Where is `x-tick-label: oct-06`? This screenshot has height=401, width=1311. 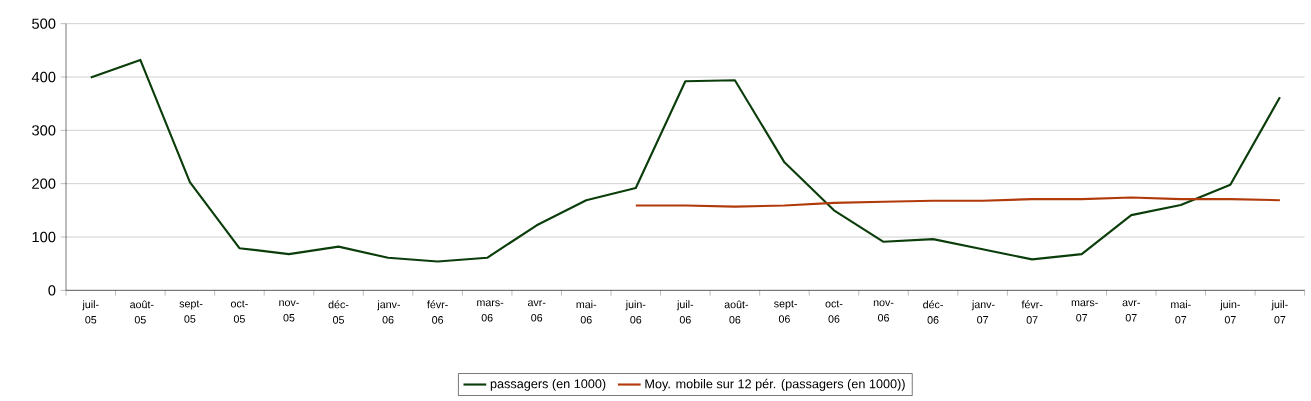
x-tick-label: oct-06 is located at coordinates (834, 311).